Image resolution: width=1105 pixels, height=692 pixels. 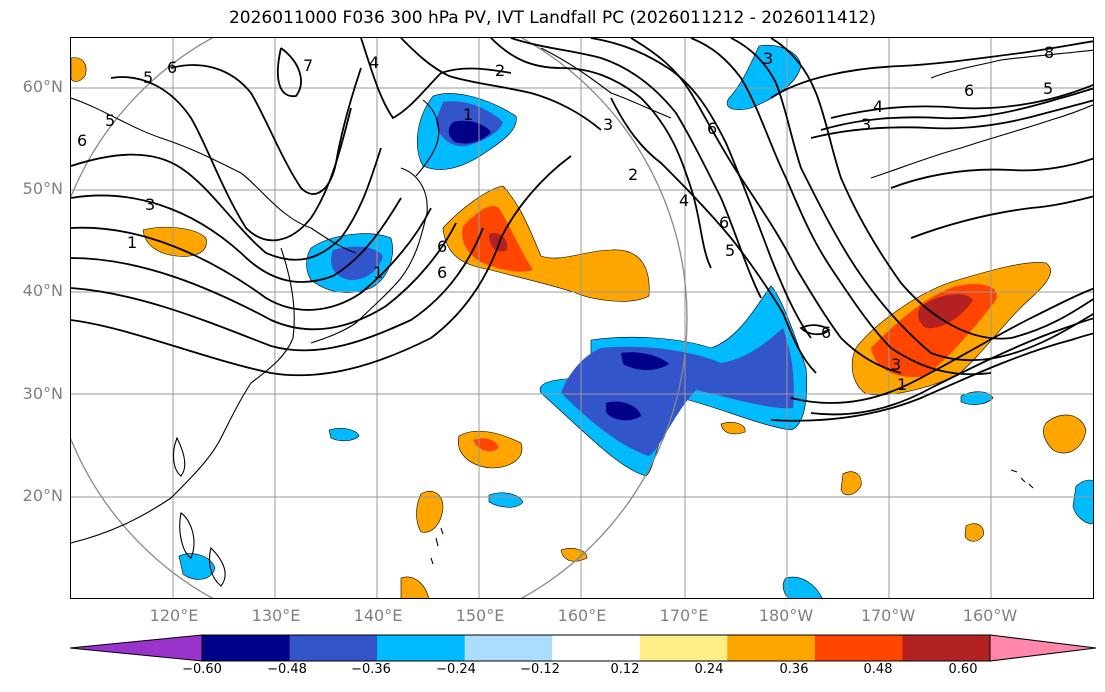 What do you see at coordinates (684, 615) in the screenshot?
I see `lon-label-170e: 170°E` at bounding box center [684, 615].